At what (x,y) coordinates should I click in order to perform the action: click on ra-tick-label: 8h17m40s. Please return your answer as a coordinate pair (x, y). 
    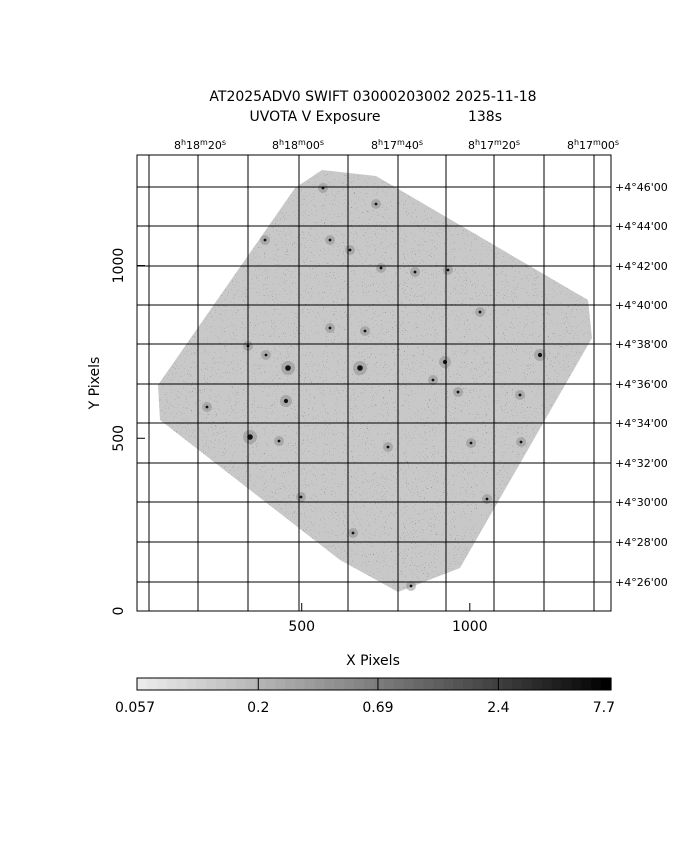
    Looking at the image, I should click on (397, 145).